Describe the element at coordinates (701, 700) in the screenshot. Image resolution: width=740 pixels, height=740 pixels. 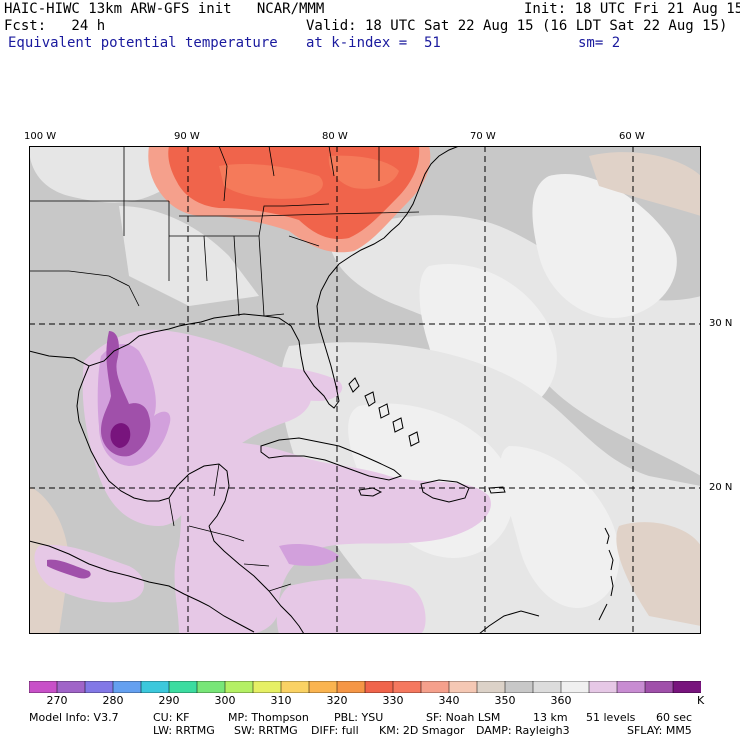
I see `colorbar-unit: K` at that location.